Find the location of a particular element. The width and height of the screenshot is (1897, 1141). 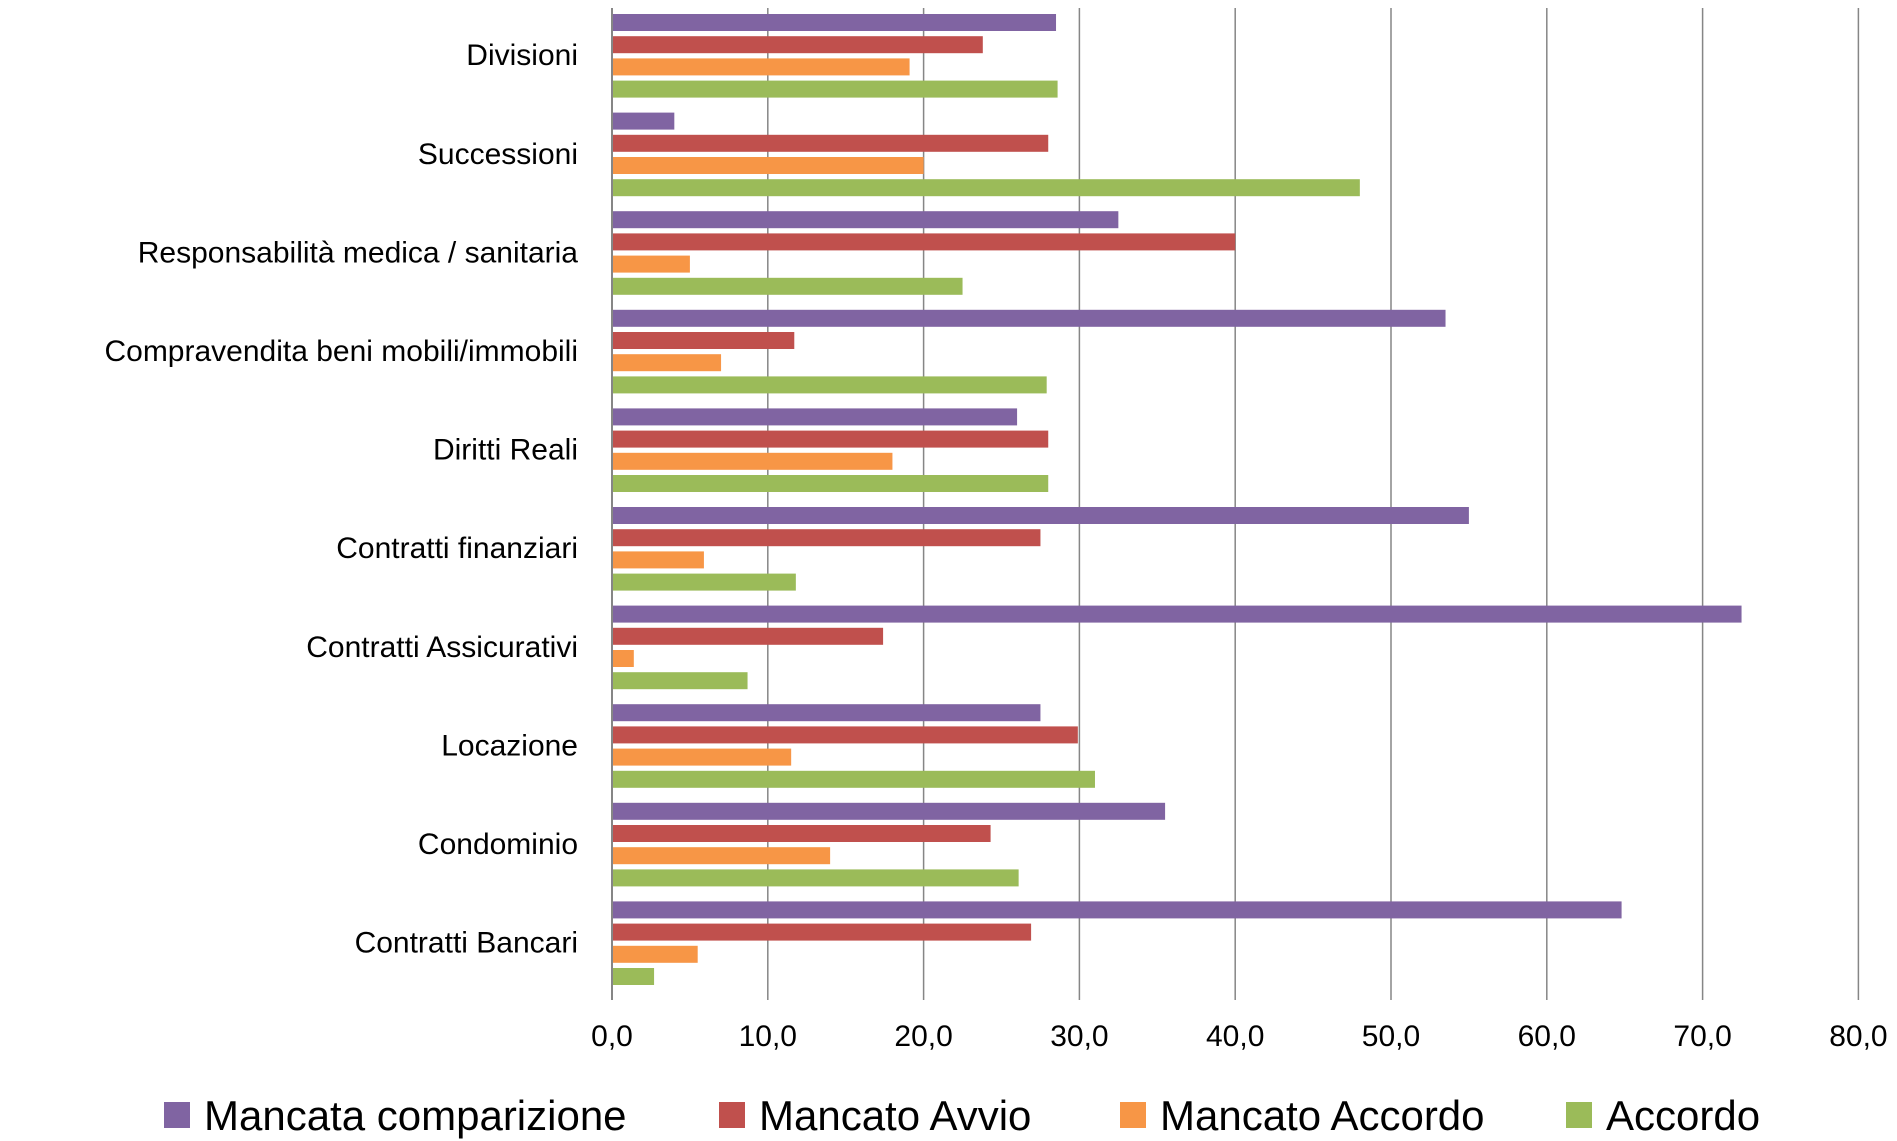

bar-divisioni-mancata-comparizione is located at coordinates (835, 22).